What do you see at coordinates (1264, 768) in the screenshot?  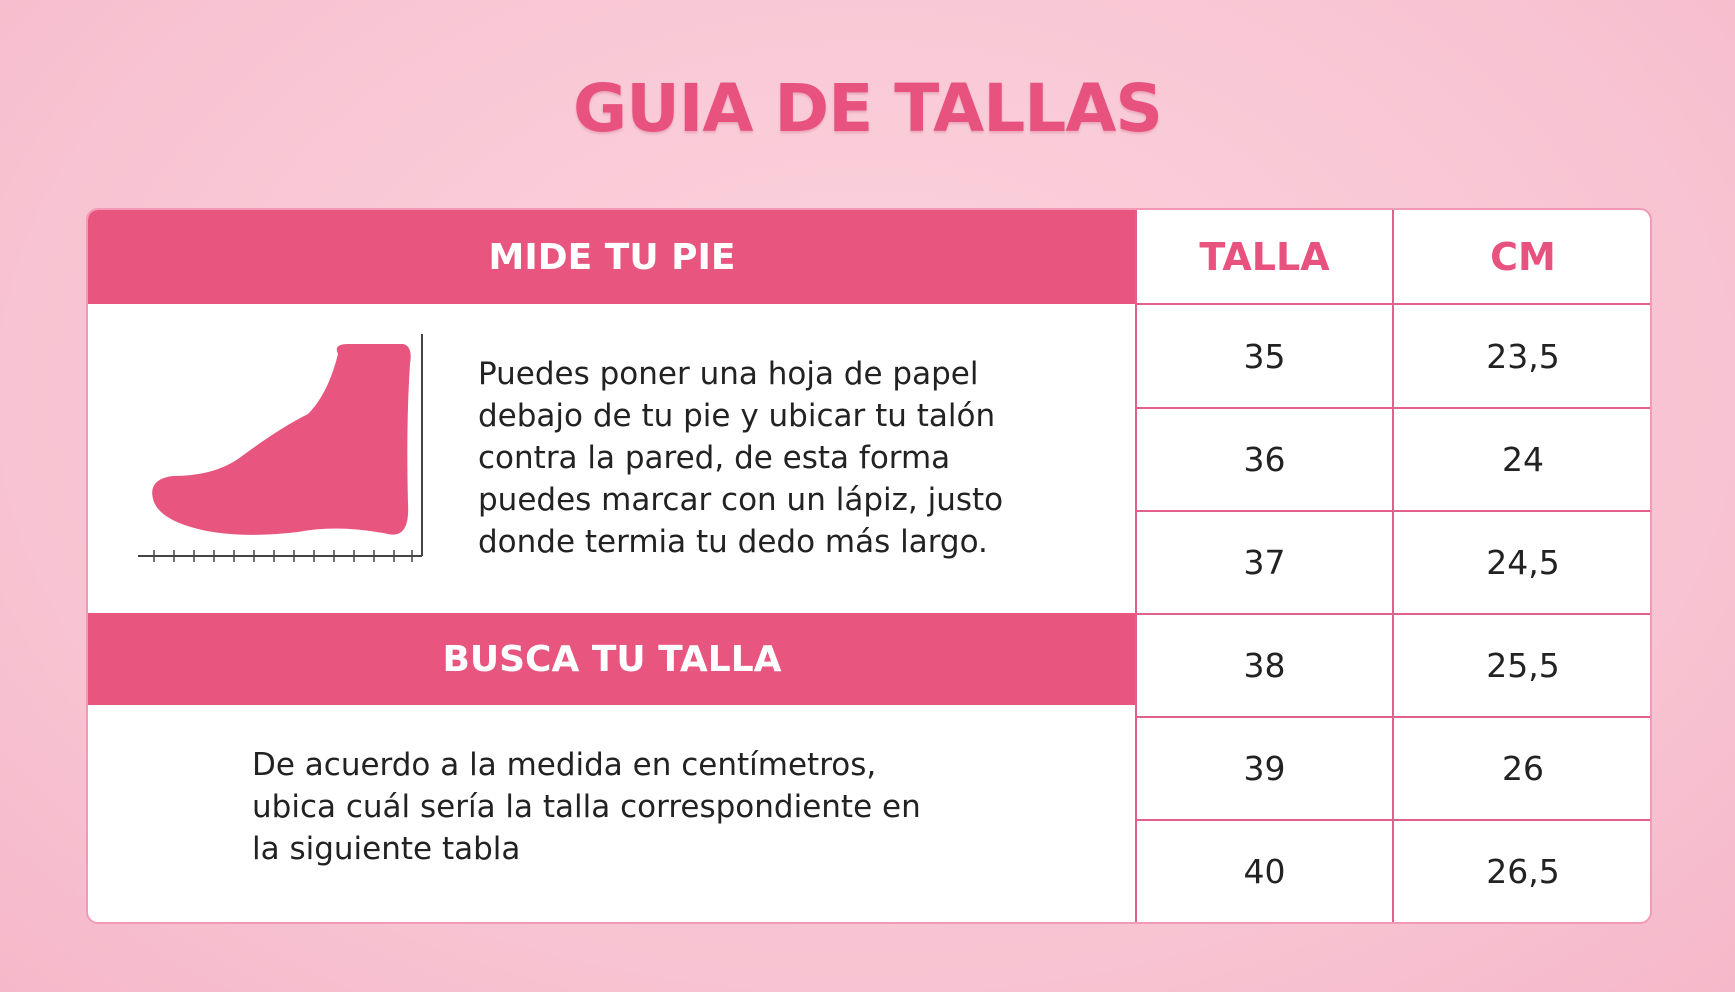 I see `size-cell: 39` at bounding box center [1264, 768].